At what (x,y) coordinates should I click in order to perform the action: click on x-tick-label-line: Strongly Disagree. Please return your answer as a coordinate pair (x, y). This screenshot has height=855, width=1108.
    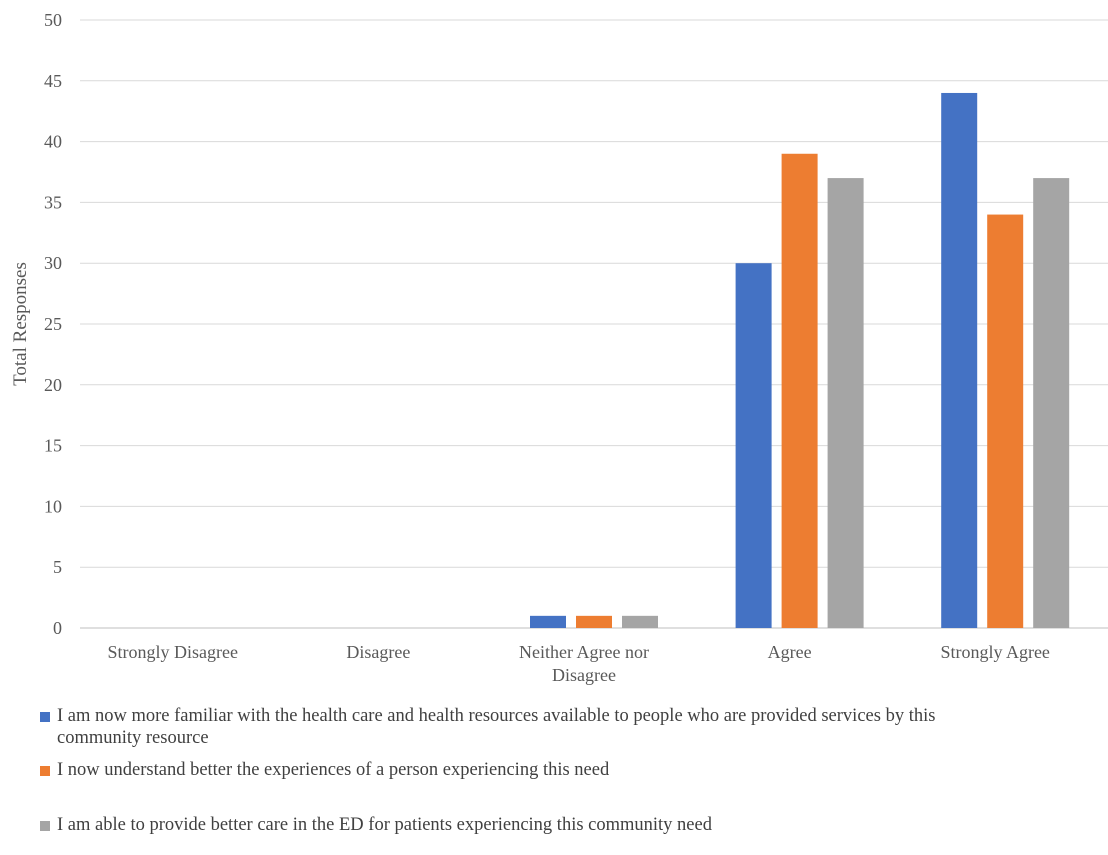
    Looking at the image, I should click on (173, 652).